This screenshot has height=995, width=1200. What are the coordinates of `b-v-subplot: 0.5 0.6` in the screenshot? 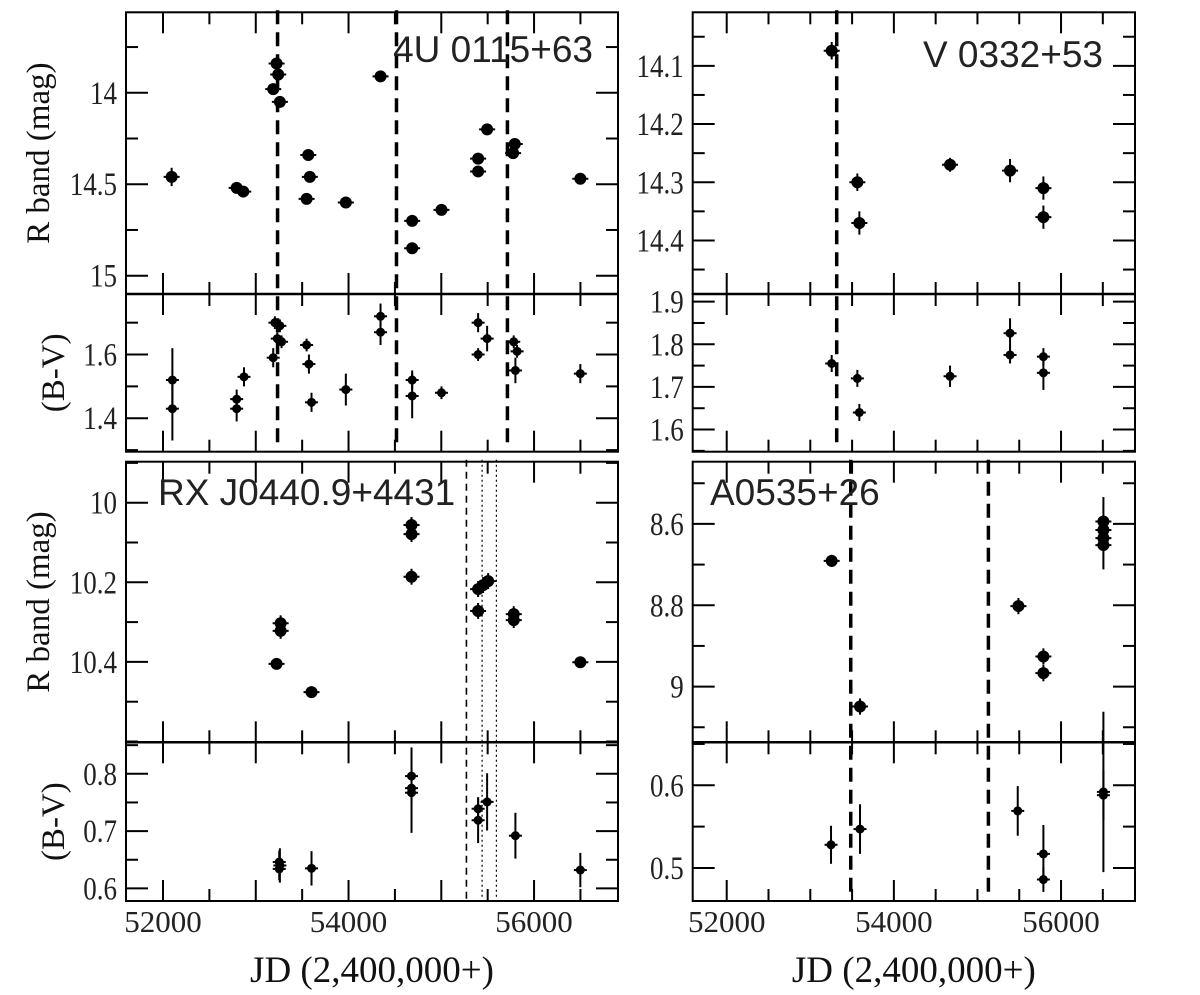 It's located at (893, 806).